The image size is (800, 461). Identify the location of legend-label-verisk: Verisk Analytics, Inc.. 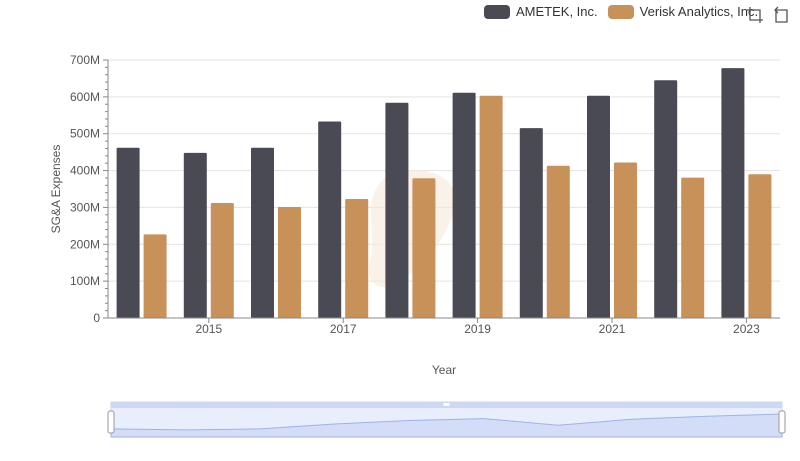
(699, 11).